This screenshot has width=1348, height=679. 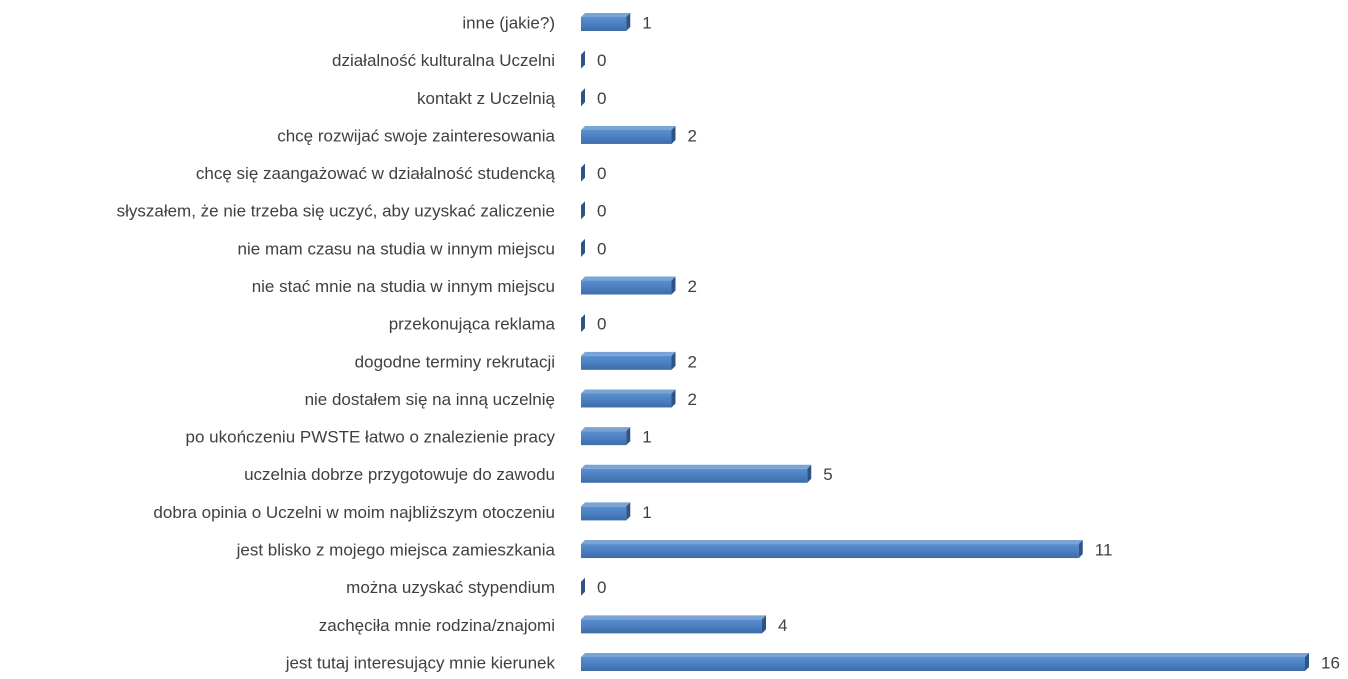 I want to click on category-label: dogodne terminy rekrutacji, so click(x=455, y=361).